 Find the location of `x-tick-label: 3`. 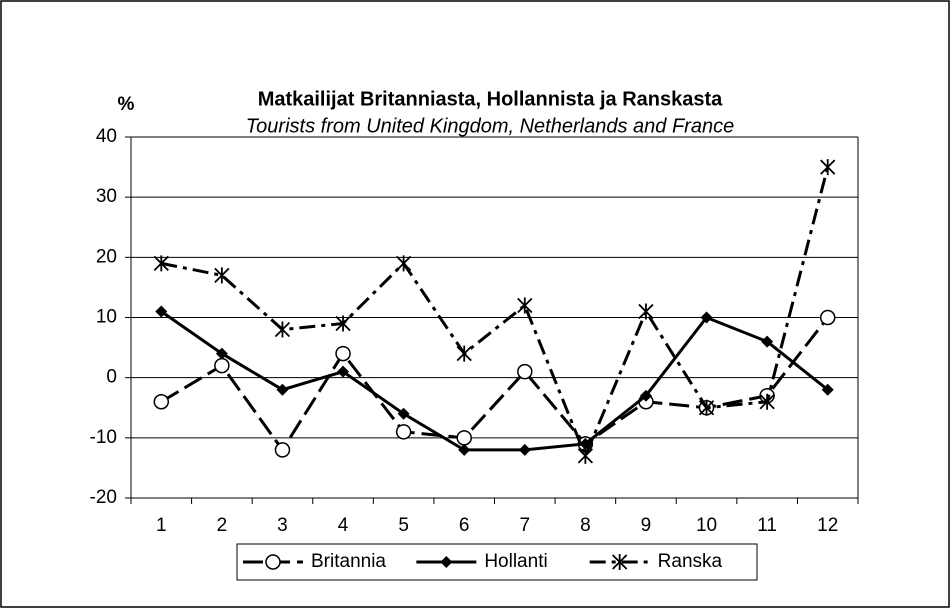

x-tick-label: 3 is located at coordinates (282, 525).